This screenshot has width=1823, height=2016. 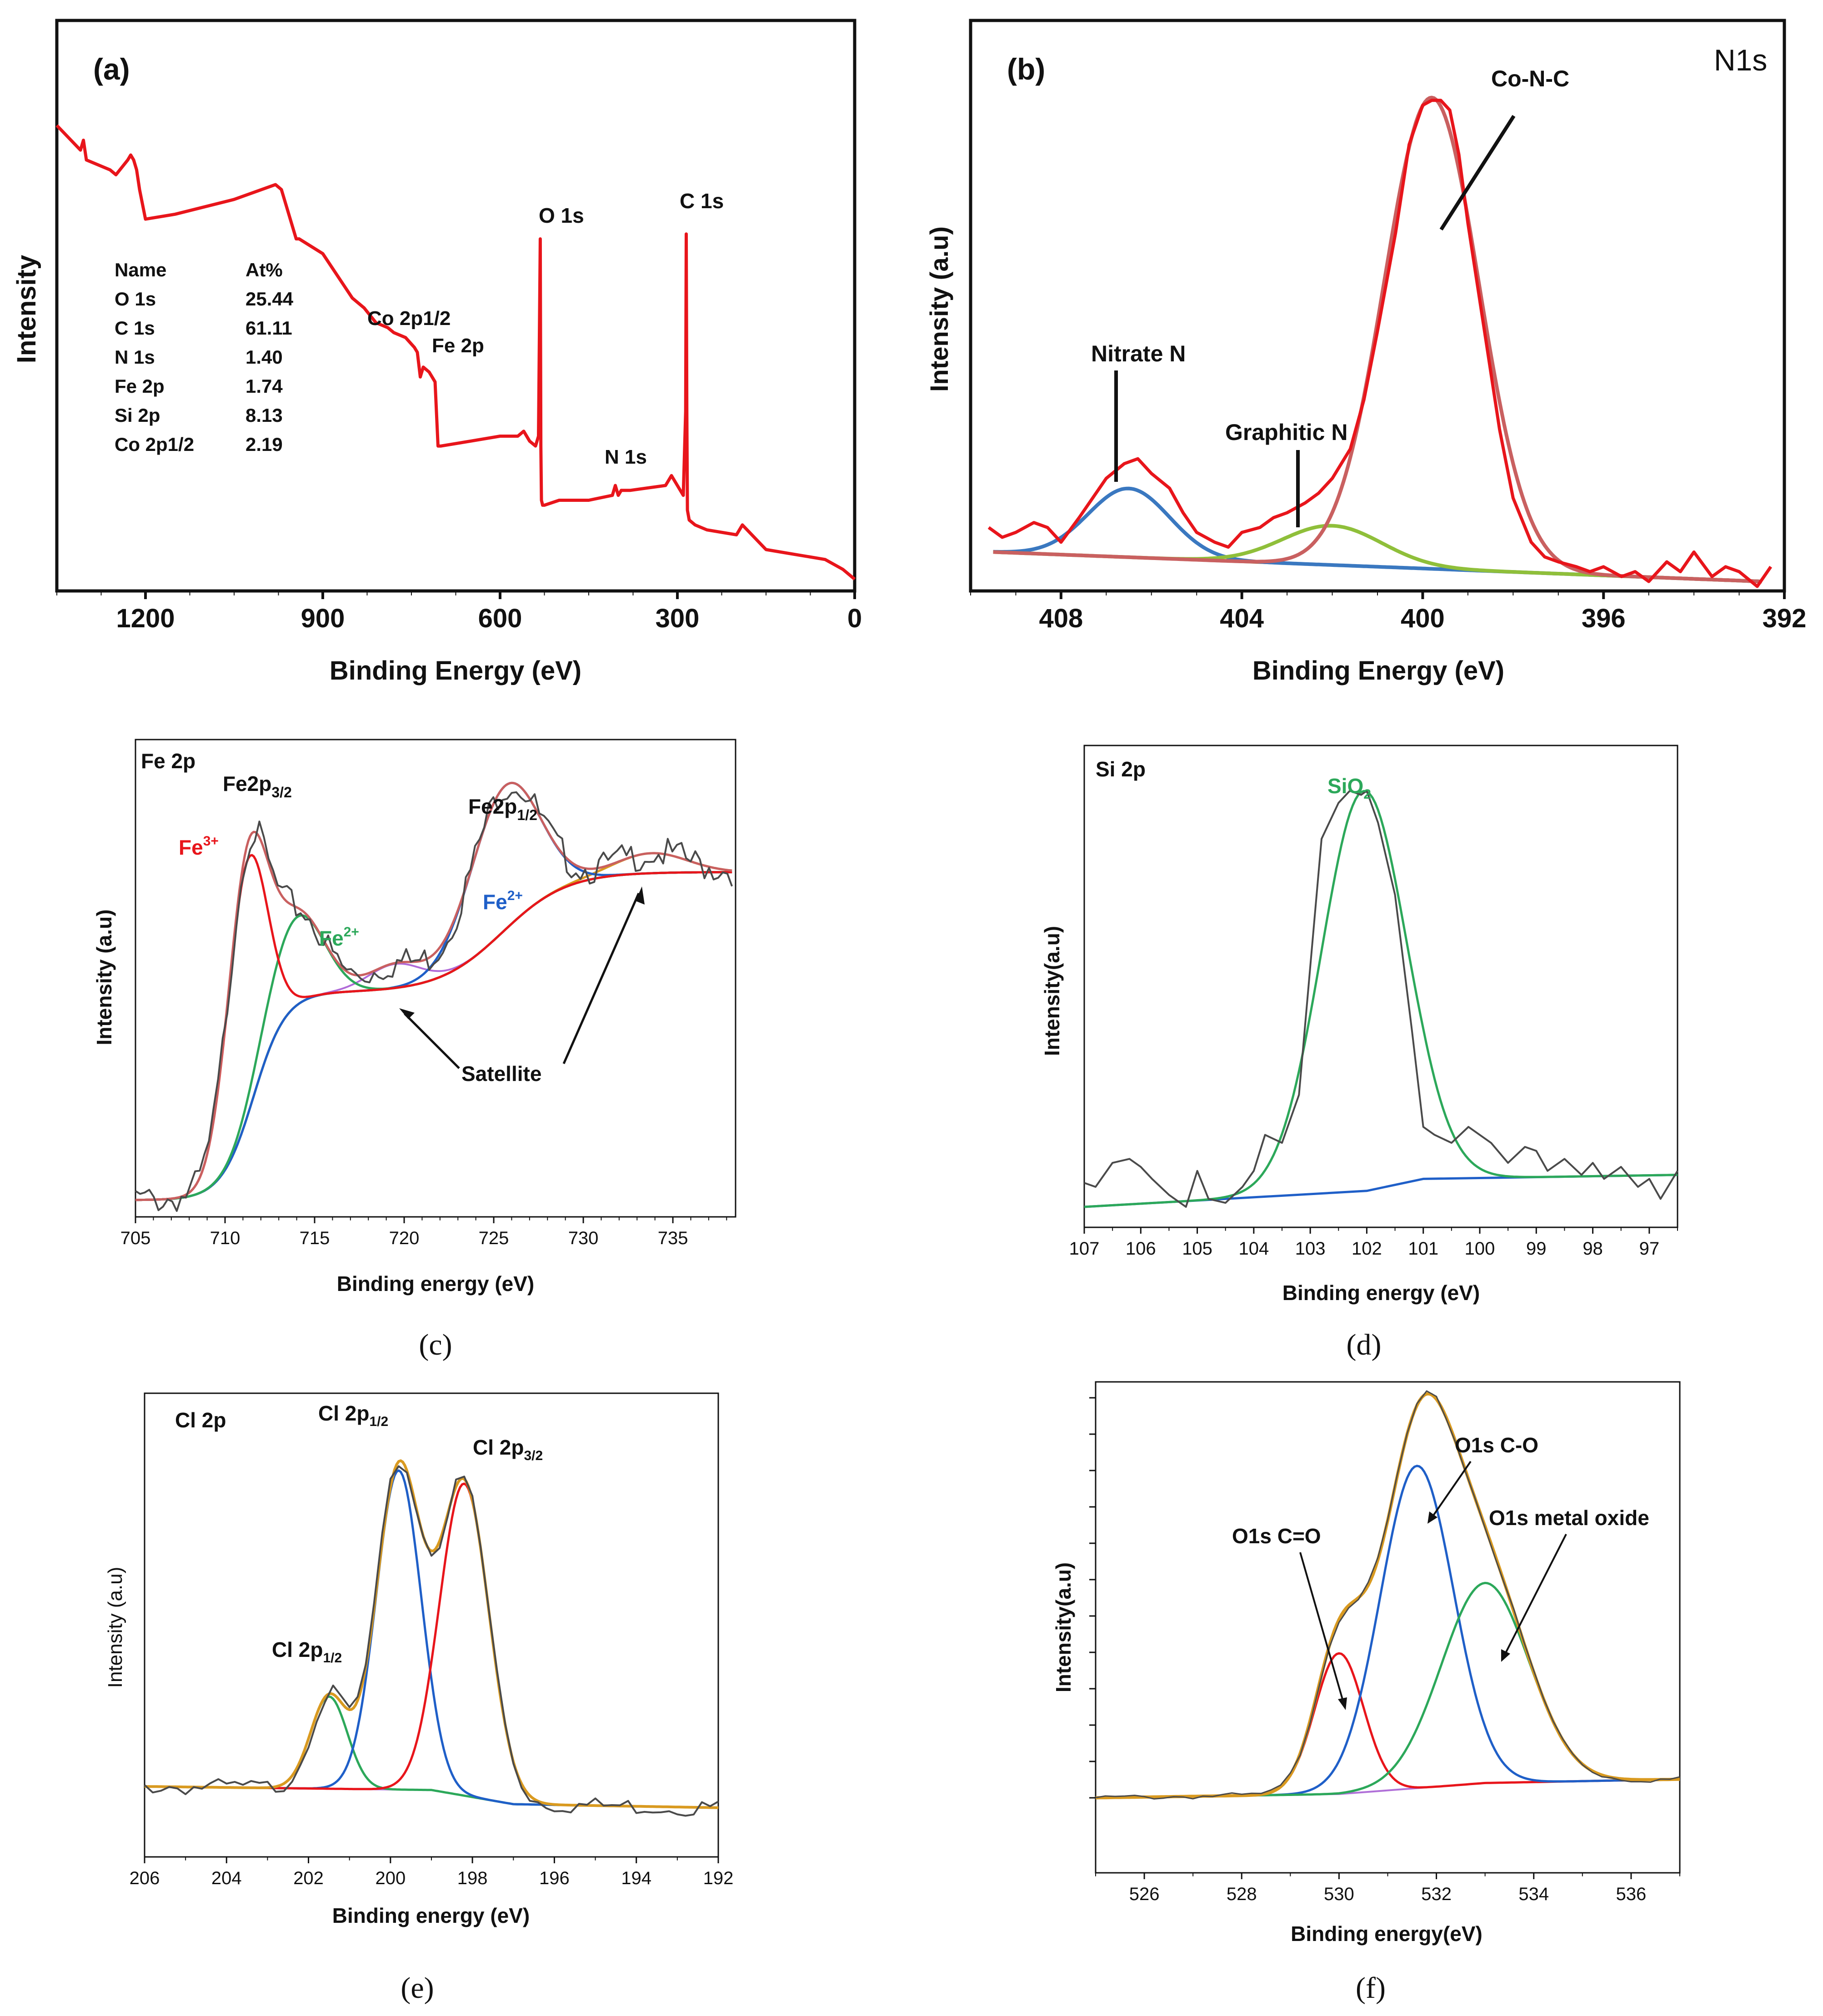 What do you see at coordinates (1423, 618) in the screenshot?
I see `x-tick-label: 400` at bounding box center [1423, 618].